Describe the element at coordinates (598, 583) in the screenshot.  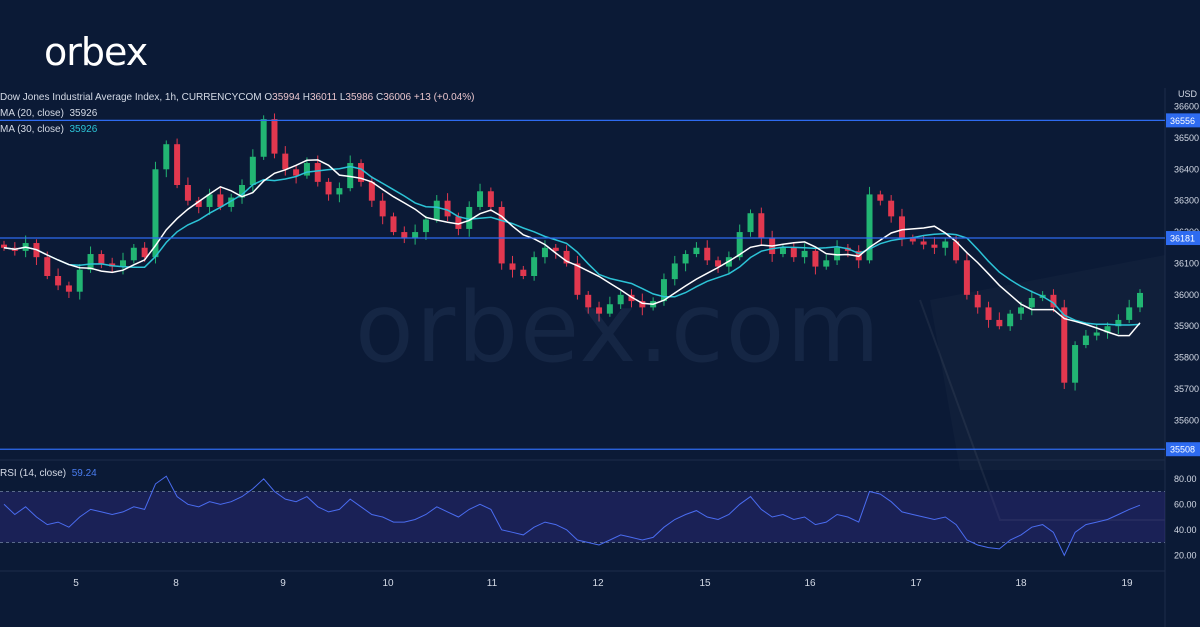
I see `x-tick-label: 12` at that location.